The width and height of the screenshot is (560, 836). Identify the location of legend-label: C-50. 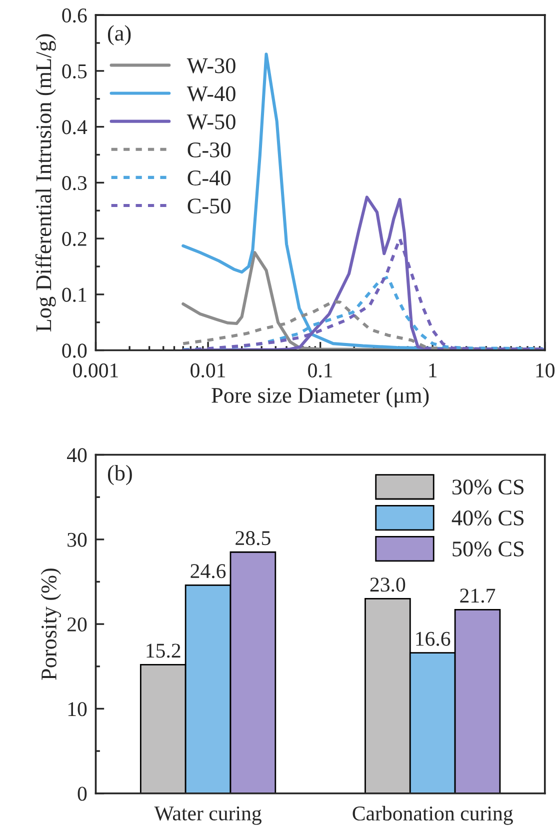
(209, 206).